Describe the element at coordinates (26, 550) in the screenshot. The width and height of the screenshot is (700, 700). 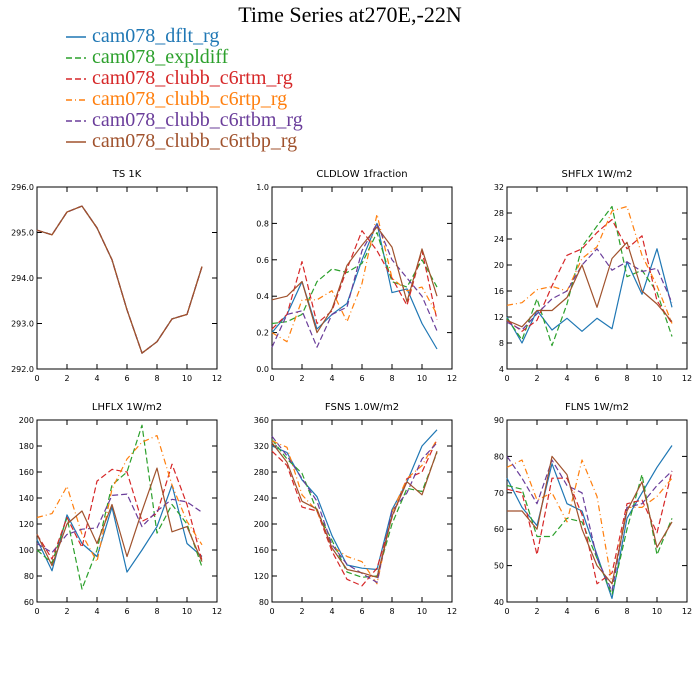
I see `y-tick-label: 100` at that location.